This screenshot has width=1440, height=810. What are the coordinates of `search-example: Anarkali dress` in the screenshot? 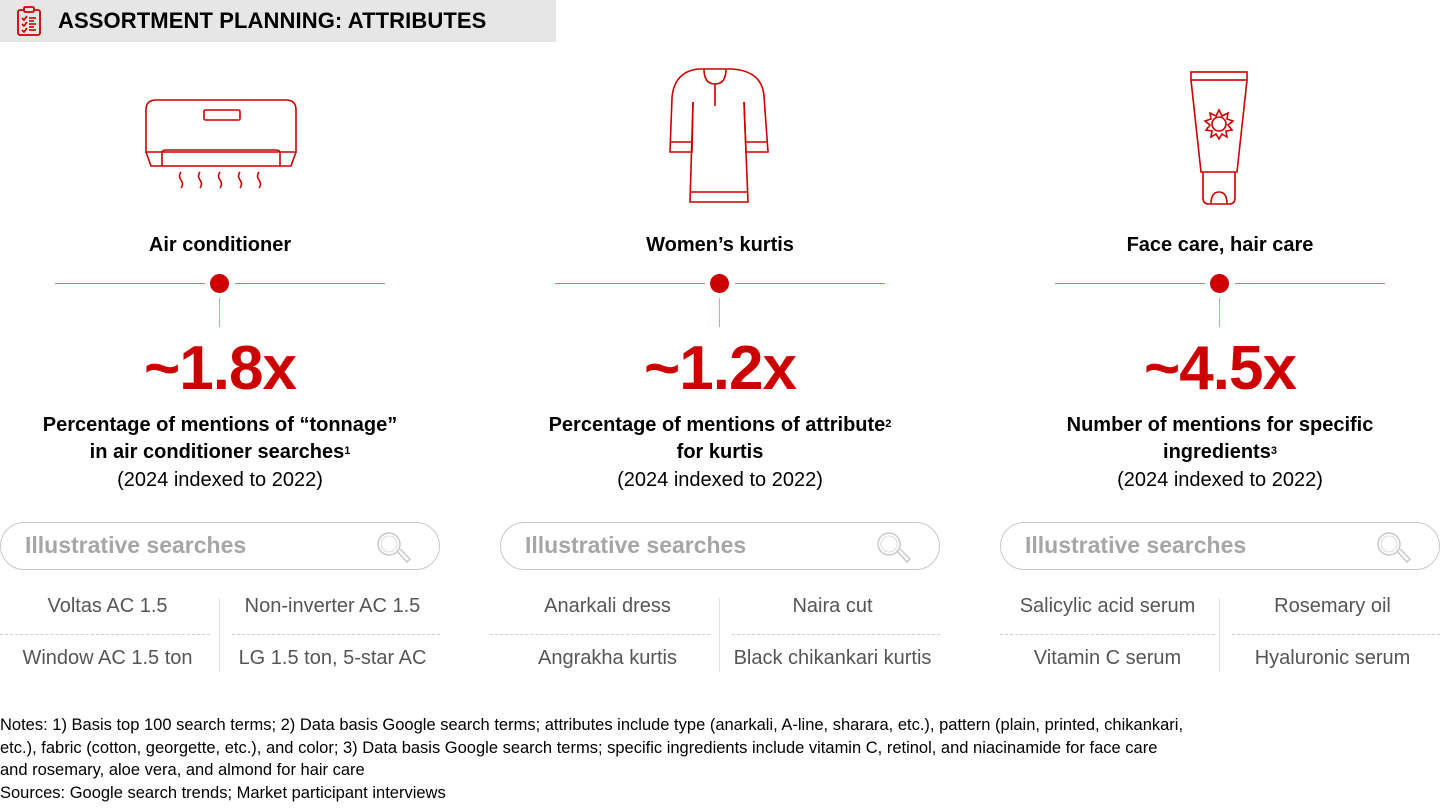 It's located at (607, 606).